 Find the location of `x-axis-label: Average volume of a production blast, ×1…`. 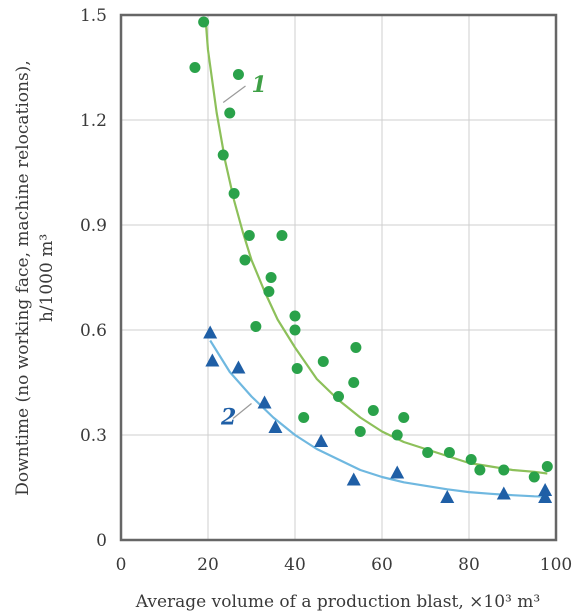

x-axis-label: Average volume of a production blast, ×1… is located at coordinates (337, 602).